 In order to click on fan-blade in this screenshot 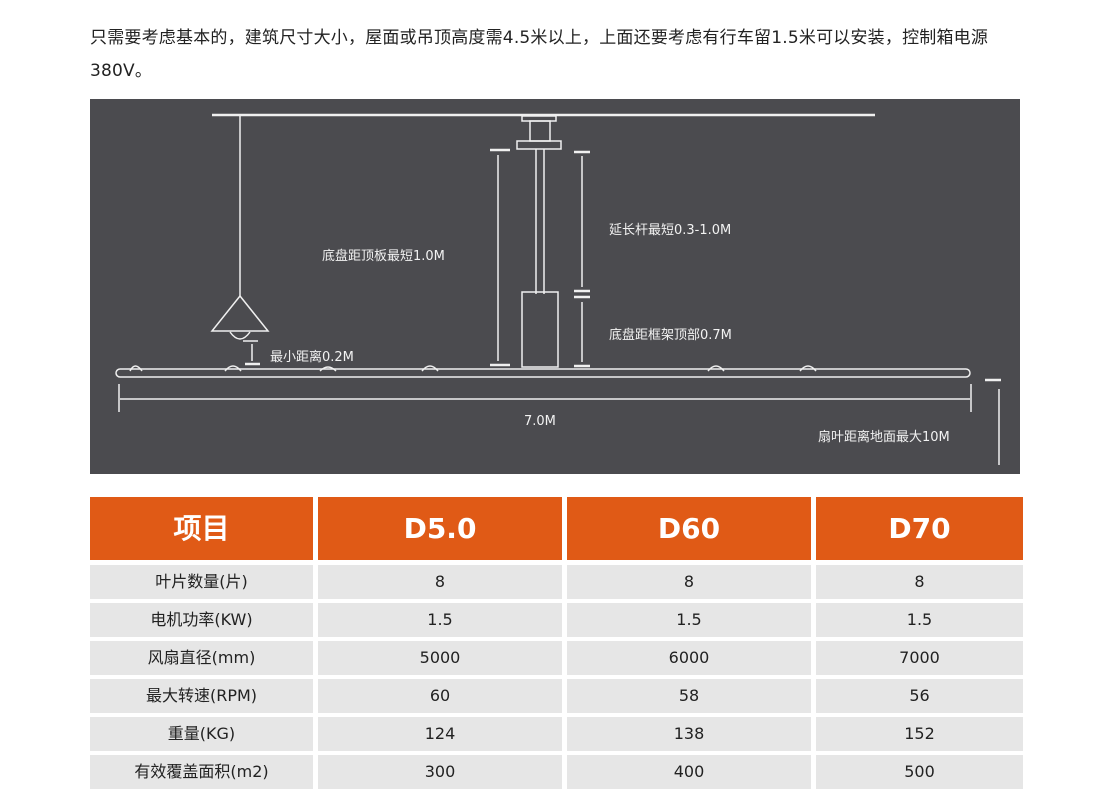, I will do `click(543, 373)`.